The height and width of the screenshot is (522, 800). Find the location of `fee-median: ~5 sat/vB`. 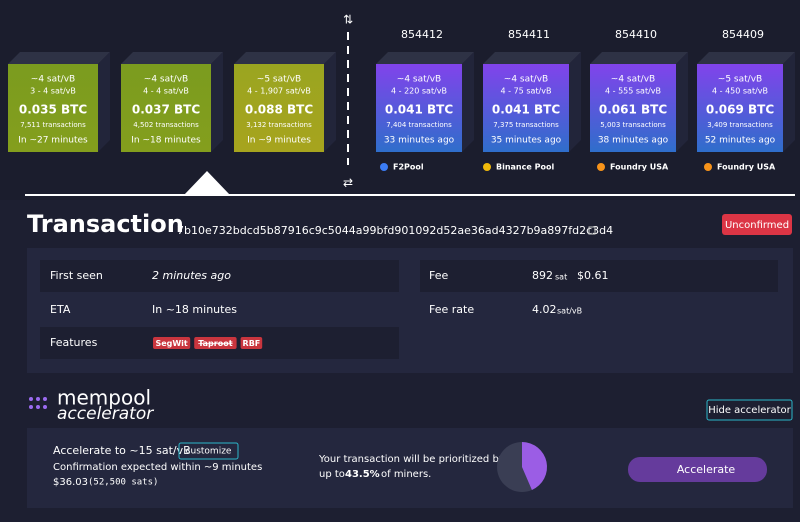

fee-median: ~5 sat/vB is located at coordinates (279, 80).